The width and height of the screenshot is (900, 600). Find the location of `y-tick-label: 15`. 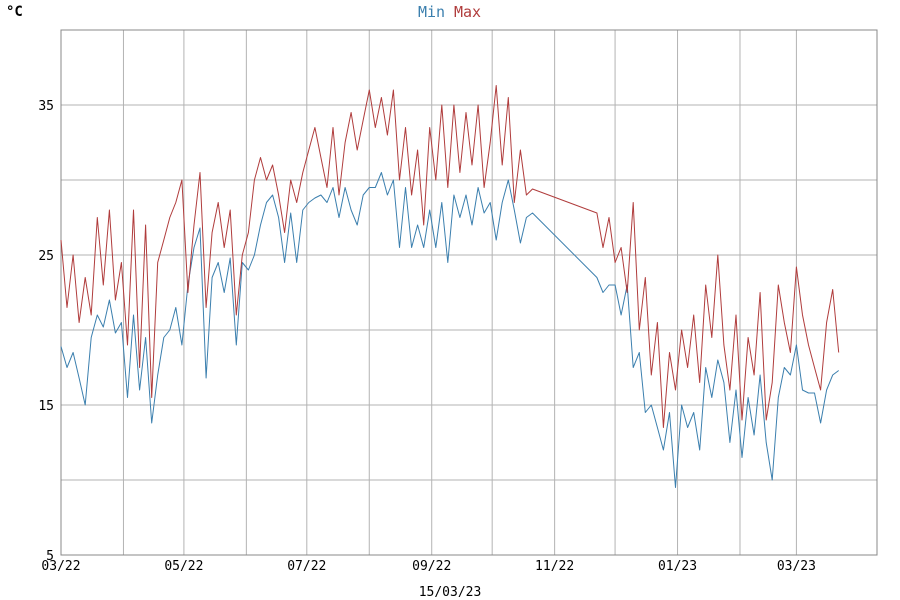

y-tick-label: 15 is located at coordinates (46, 406).